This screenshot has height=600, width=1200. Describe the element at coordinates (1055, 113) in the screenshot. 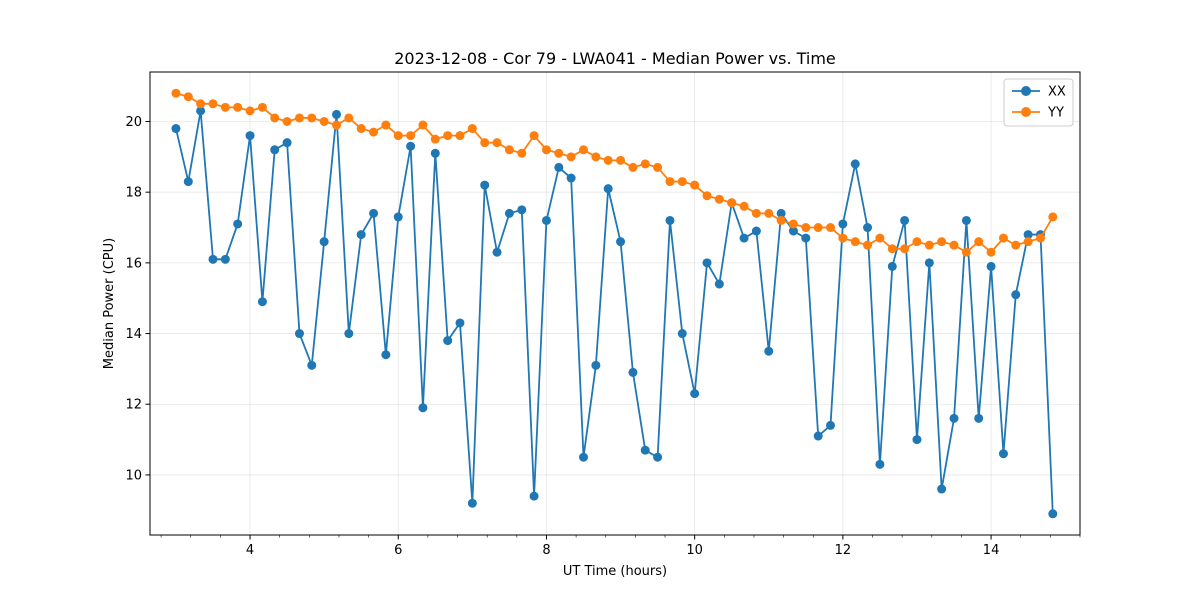

I see `legend-label-yy: YY` at that location.